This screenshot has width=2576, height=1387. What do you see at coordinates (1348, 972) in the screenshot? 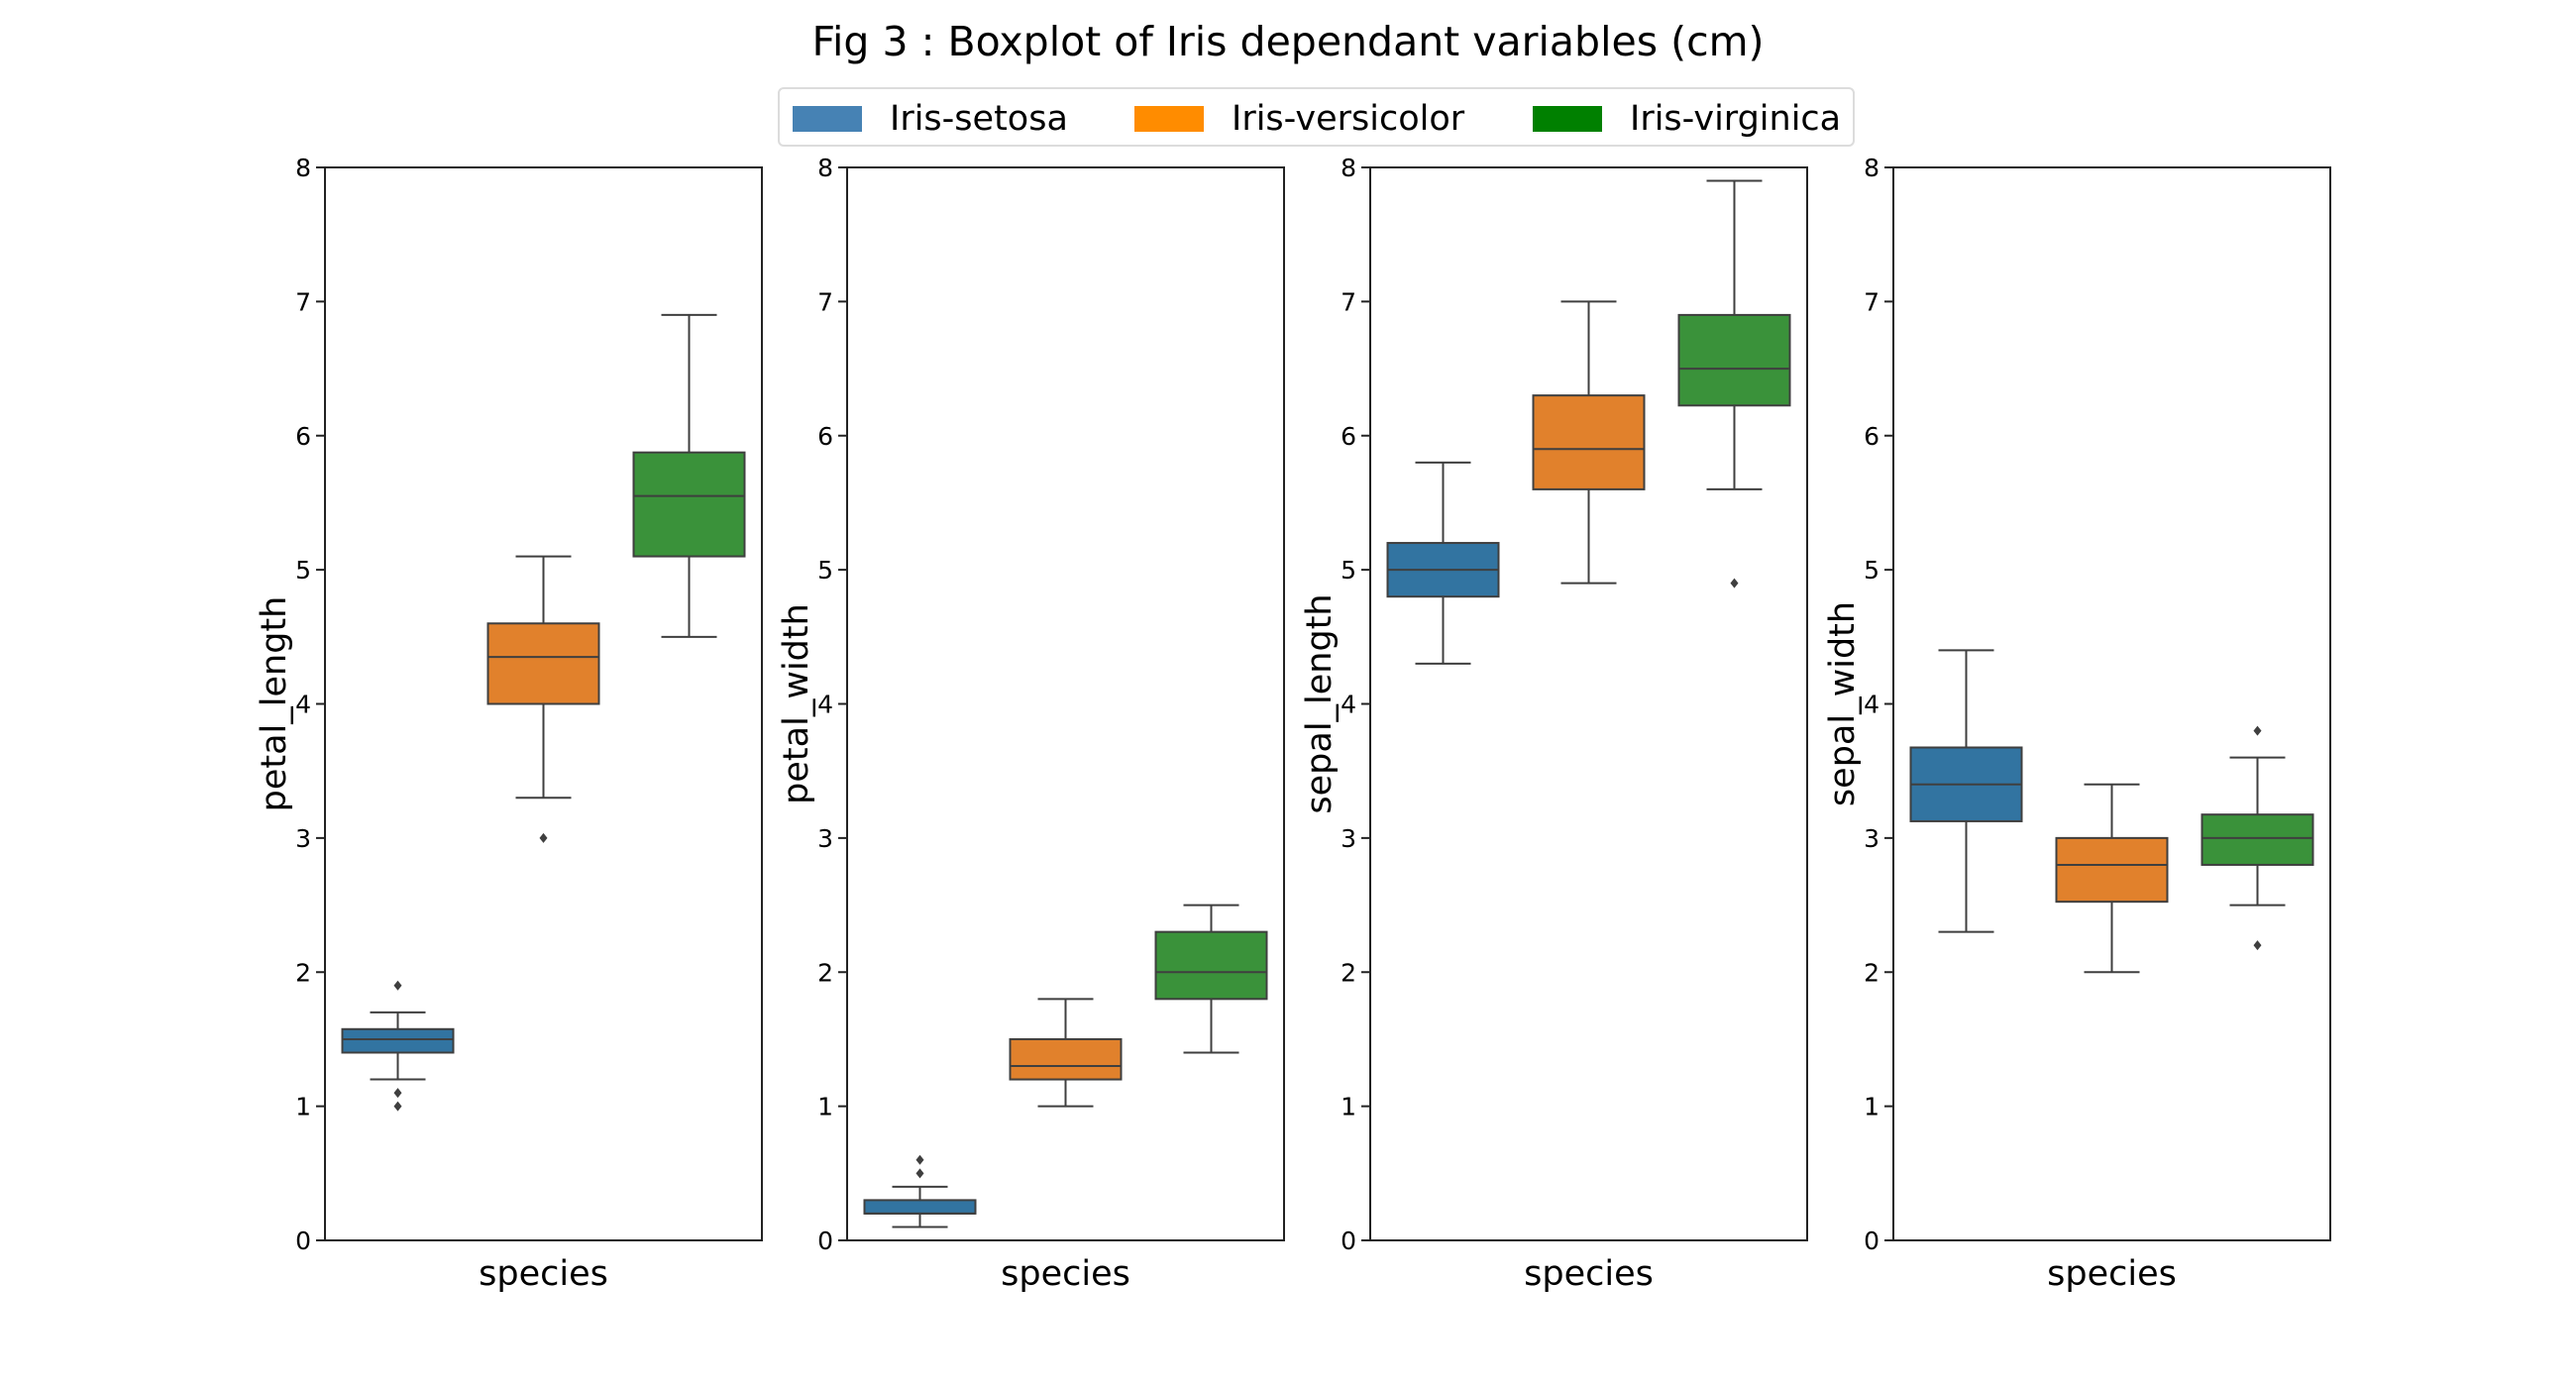
I see `panel-3-ytick-label-2: 2` at bounding box center [1348, 972].